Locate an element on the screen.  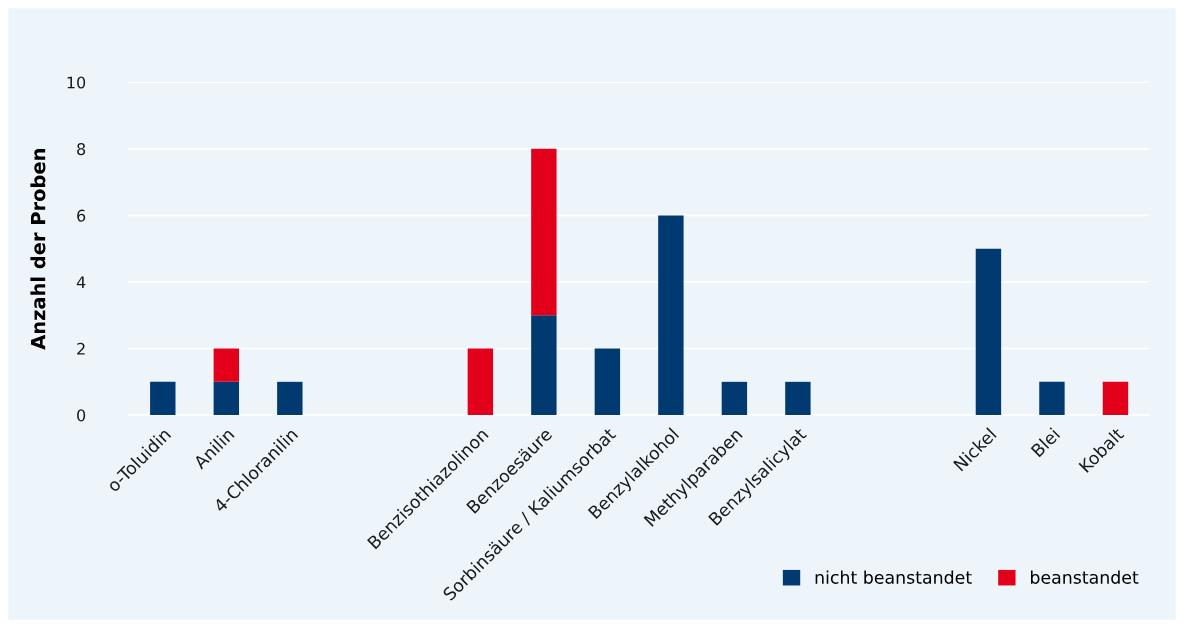
y-tick-label: 10 is located at coordinates (76, 82).